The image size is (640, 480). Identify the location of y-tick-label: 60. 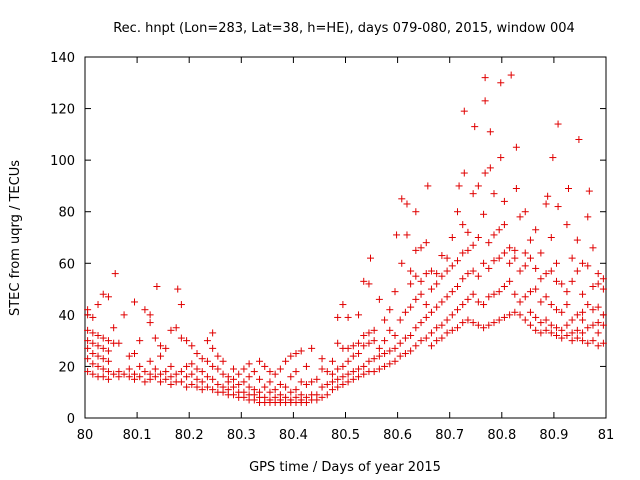
(66, 264).